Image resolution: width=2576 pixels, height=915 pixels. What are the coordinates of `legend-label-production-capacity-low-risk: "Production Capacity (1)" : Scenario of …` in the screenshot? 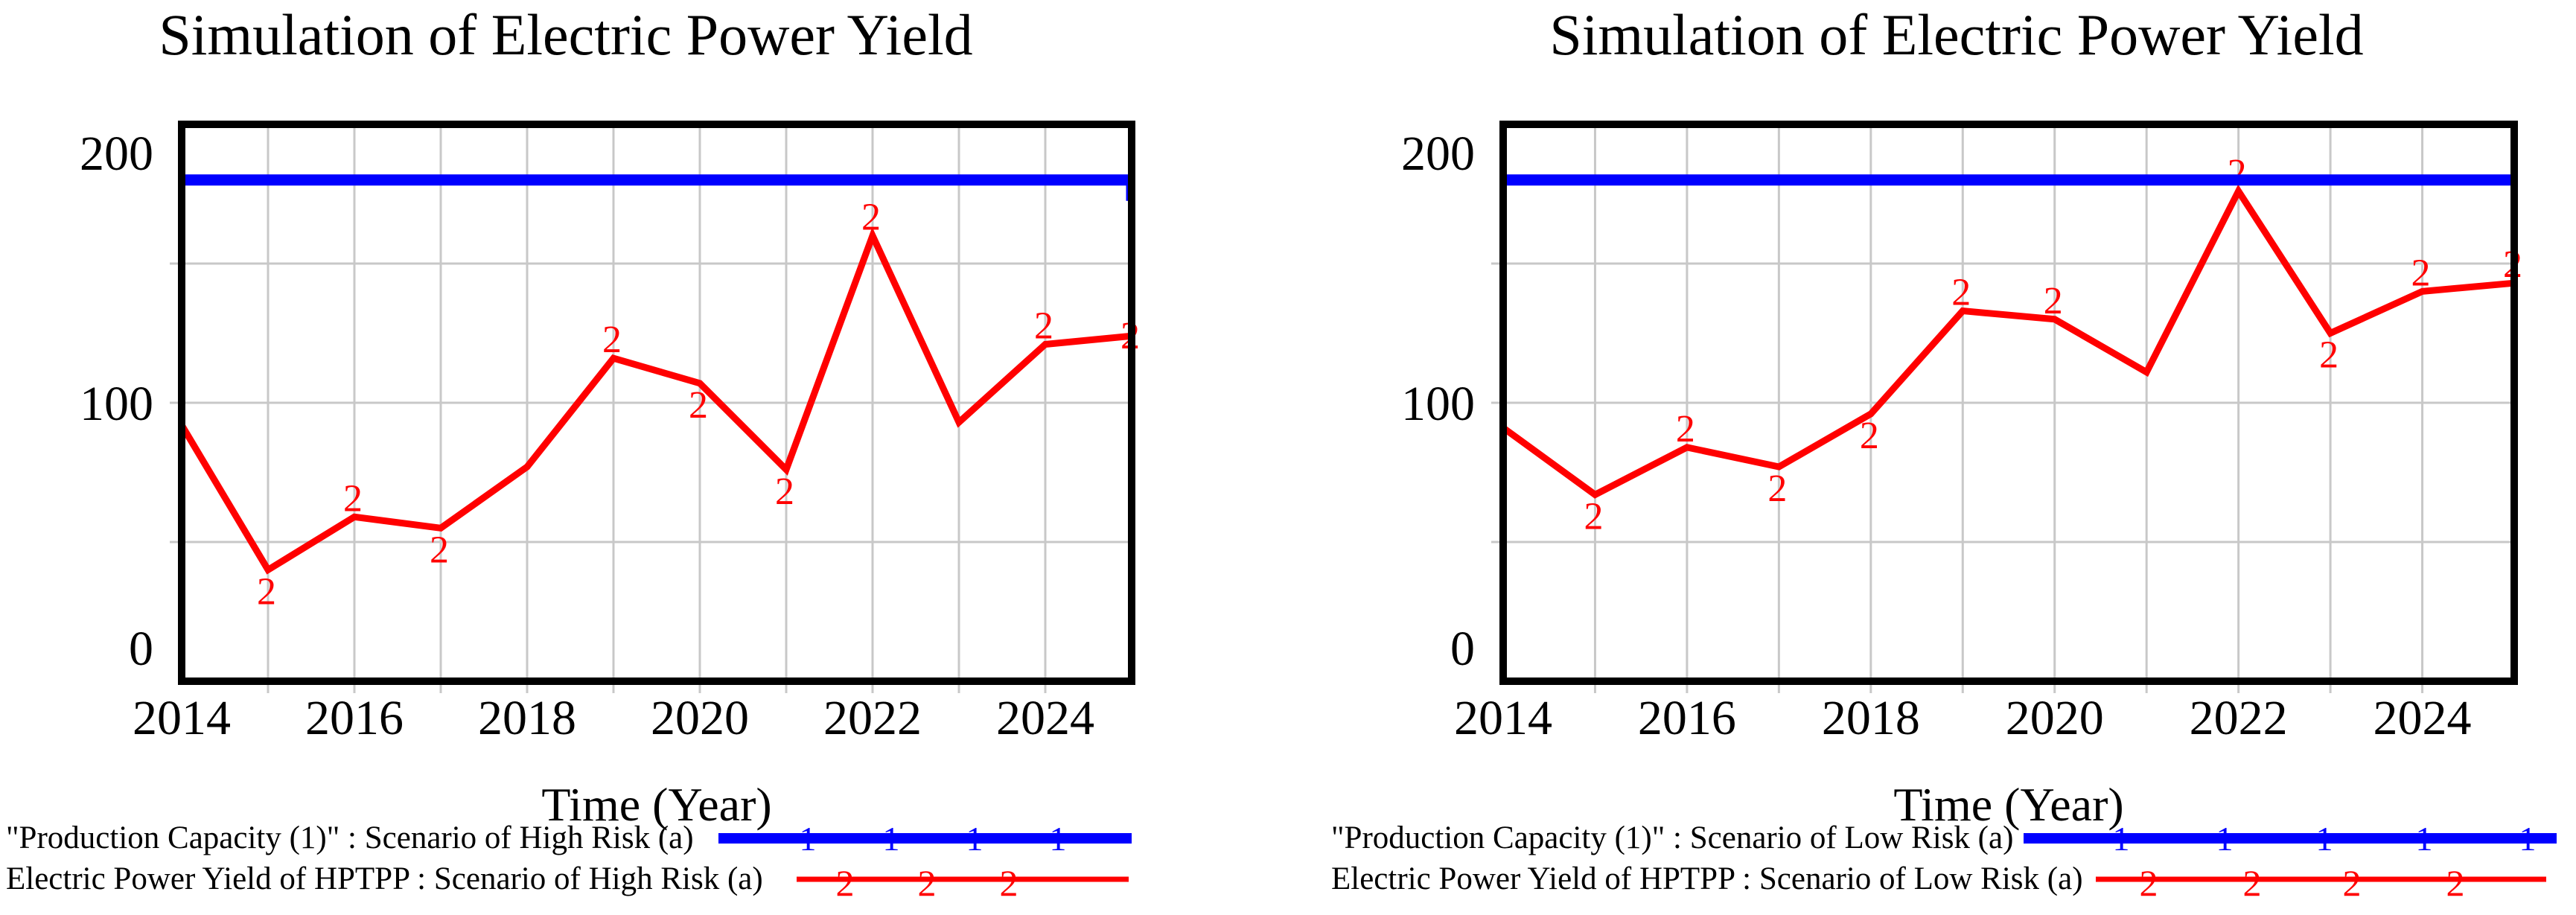 It's located at (1672, 837).